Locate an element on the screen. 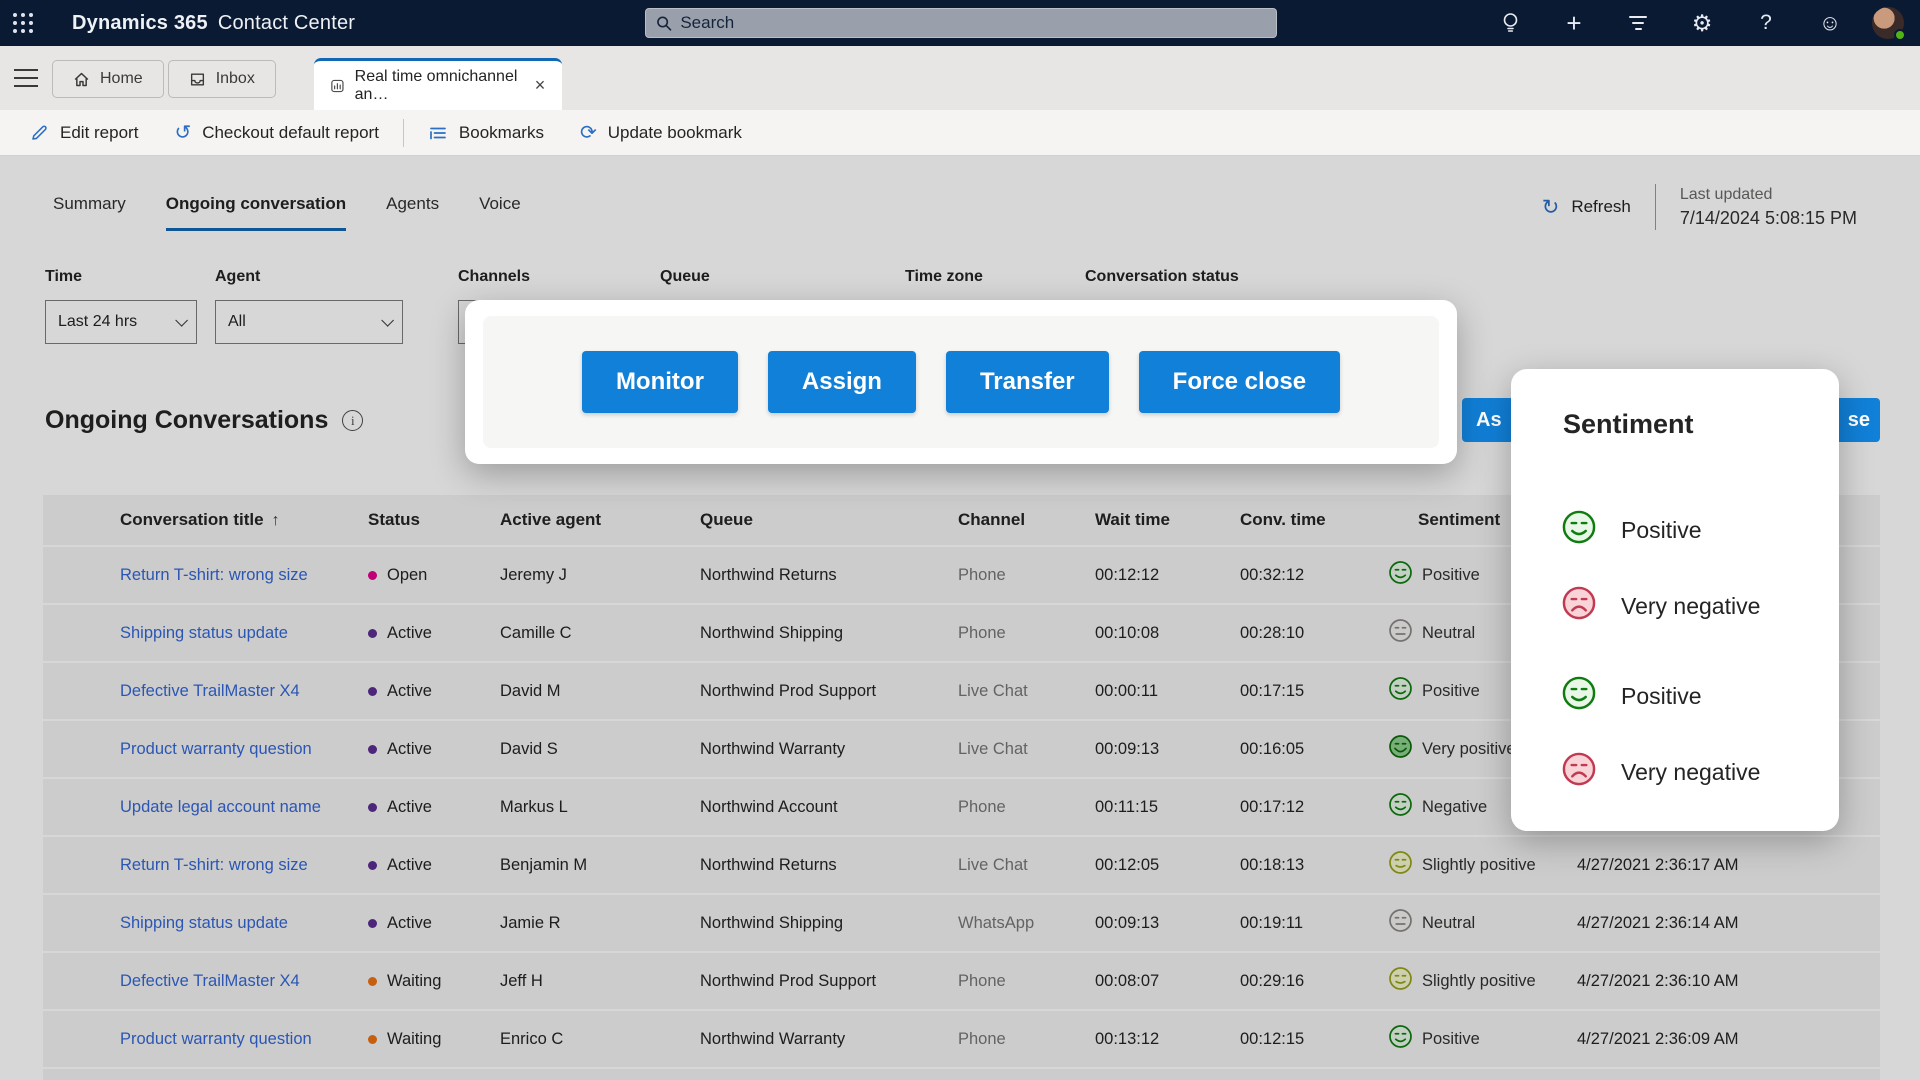 The image size is (1920, 1080). tab-voice: Voice is located at coordinates (500, 203).